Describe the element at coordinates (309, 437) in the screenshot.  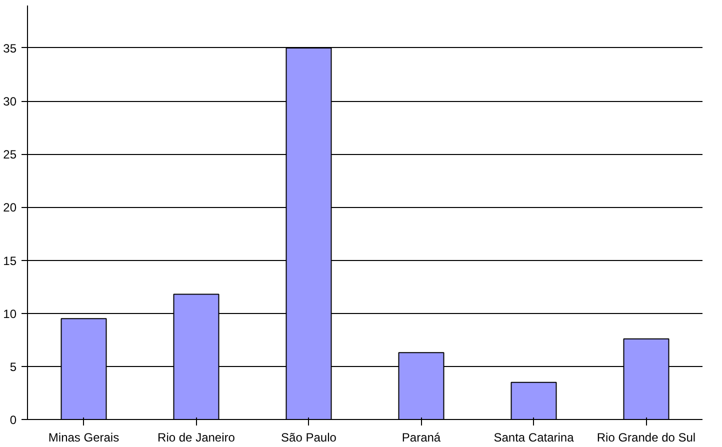
I see `x-tick-label: São Paulo` at that location.